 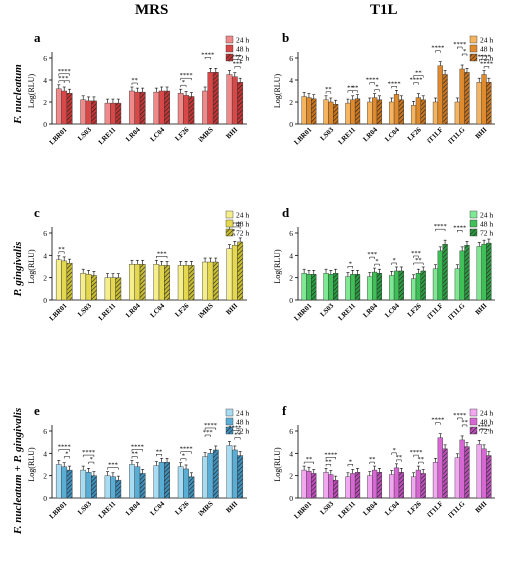 I want to click on y-tick-label-e: 6, so click(x=45, y=431).